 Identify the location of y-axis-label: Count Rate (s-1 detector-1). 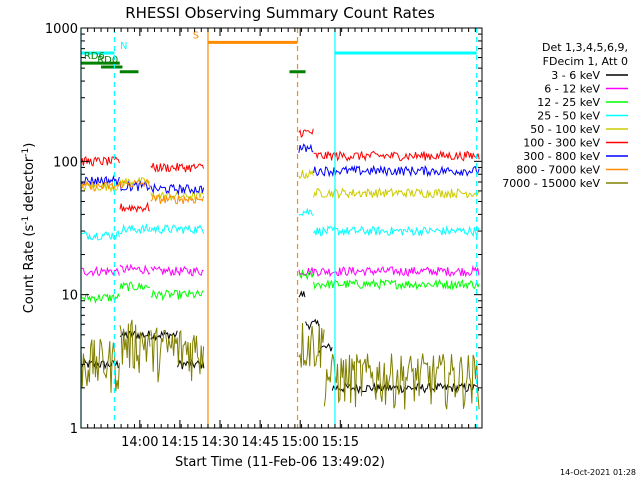
(29, 228).